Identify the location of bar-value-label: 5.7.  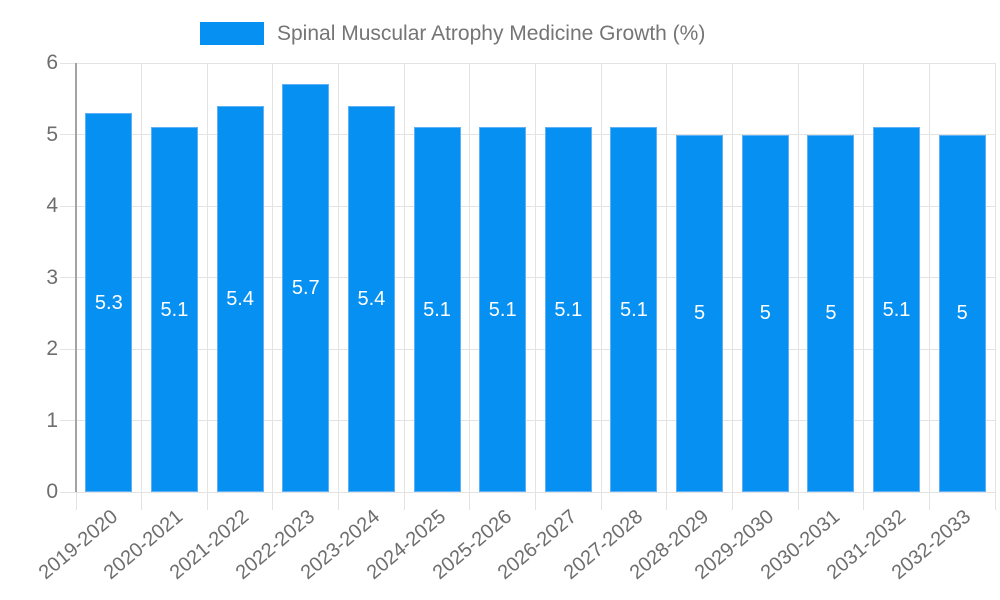
(305, 288).